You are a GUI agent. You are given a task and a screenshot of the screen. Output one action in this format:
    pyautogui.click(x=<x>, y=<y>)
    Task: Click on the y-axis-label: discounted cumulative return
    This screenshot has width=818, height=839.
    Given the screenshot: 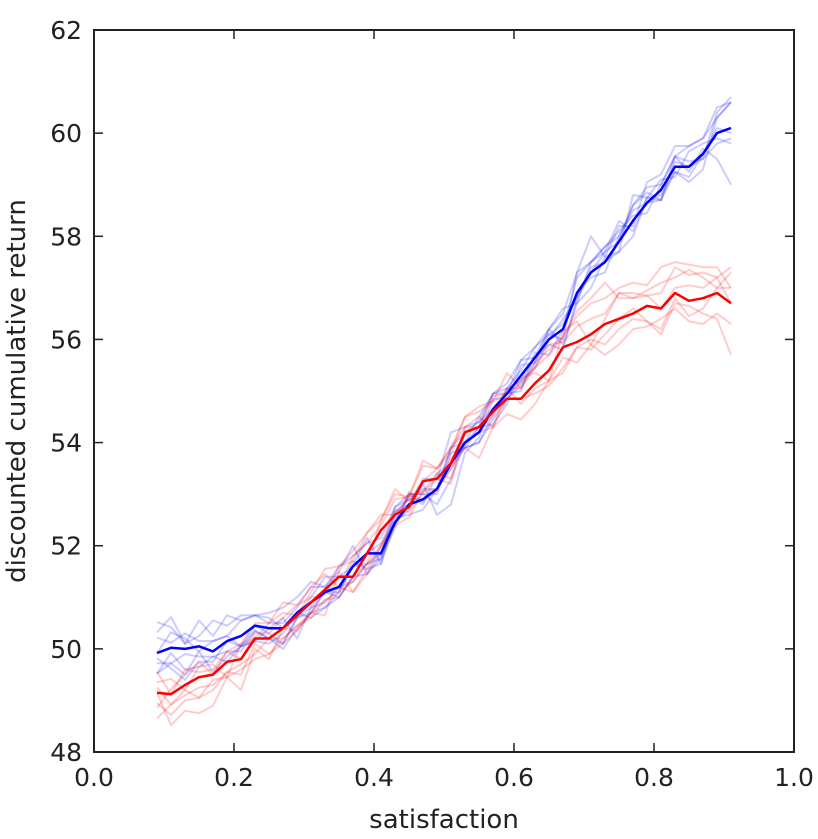 What is the action you would take?
    pyautogui.click(x=17, y=391)
    